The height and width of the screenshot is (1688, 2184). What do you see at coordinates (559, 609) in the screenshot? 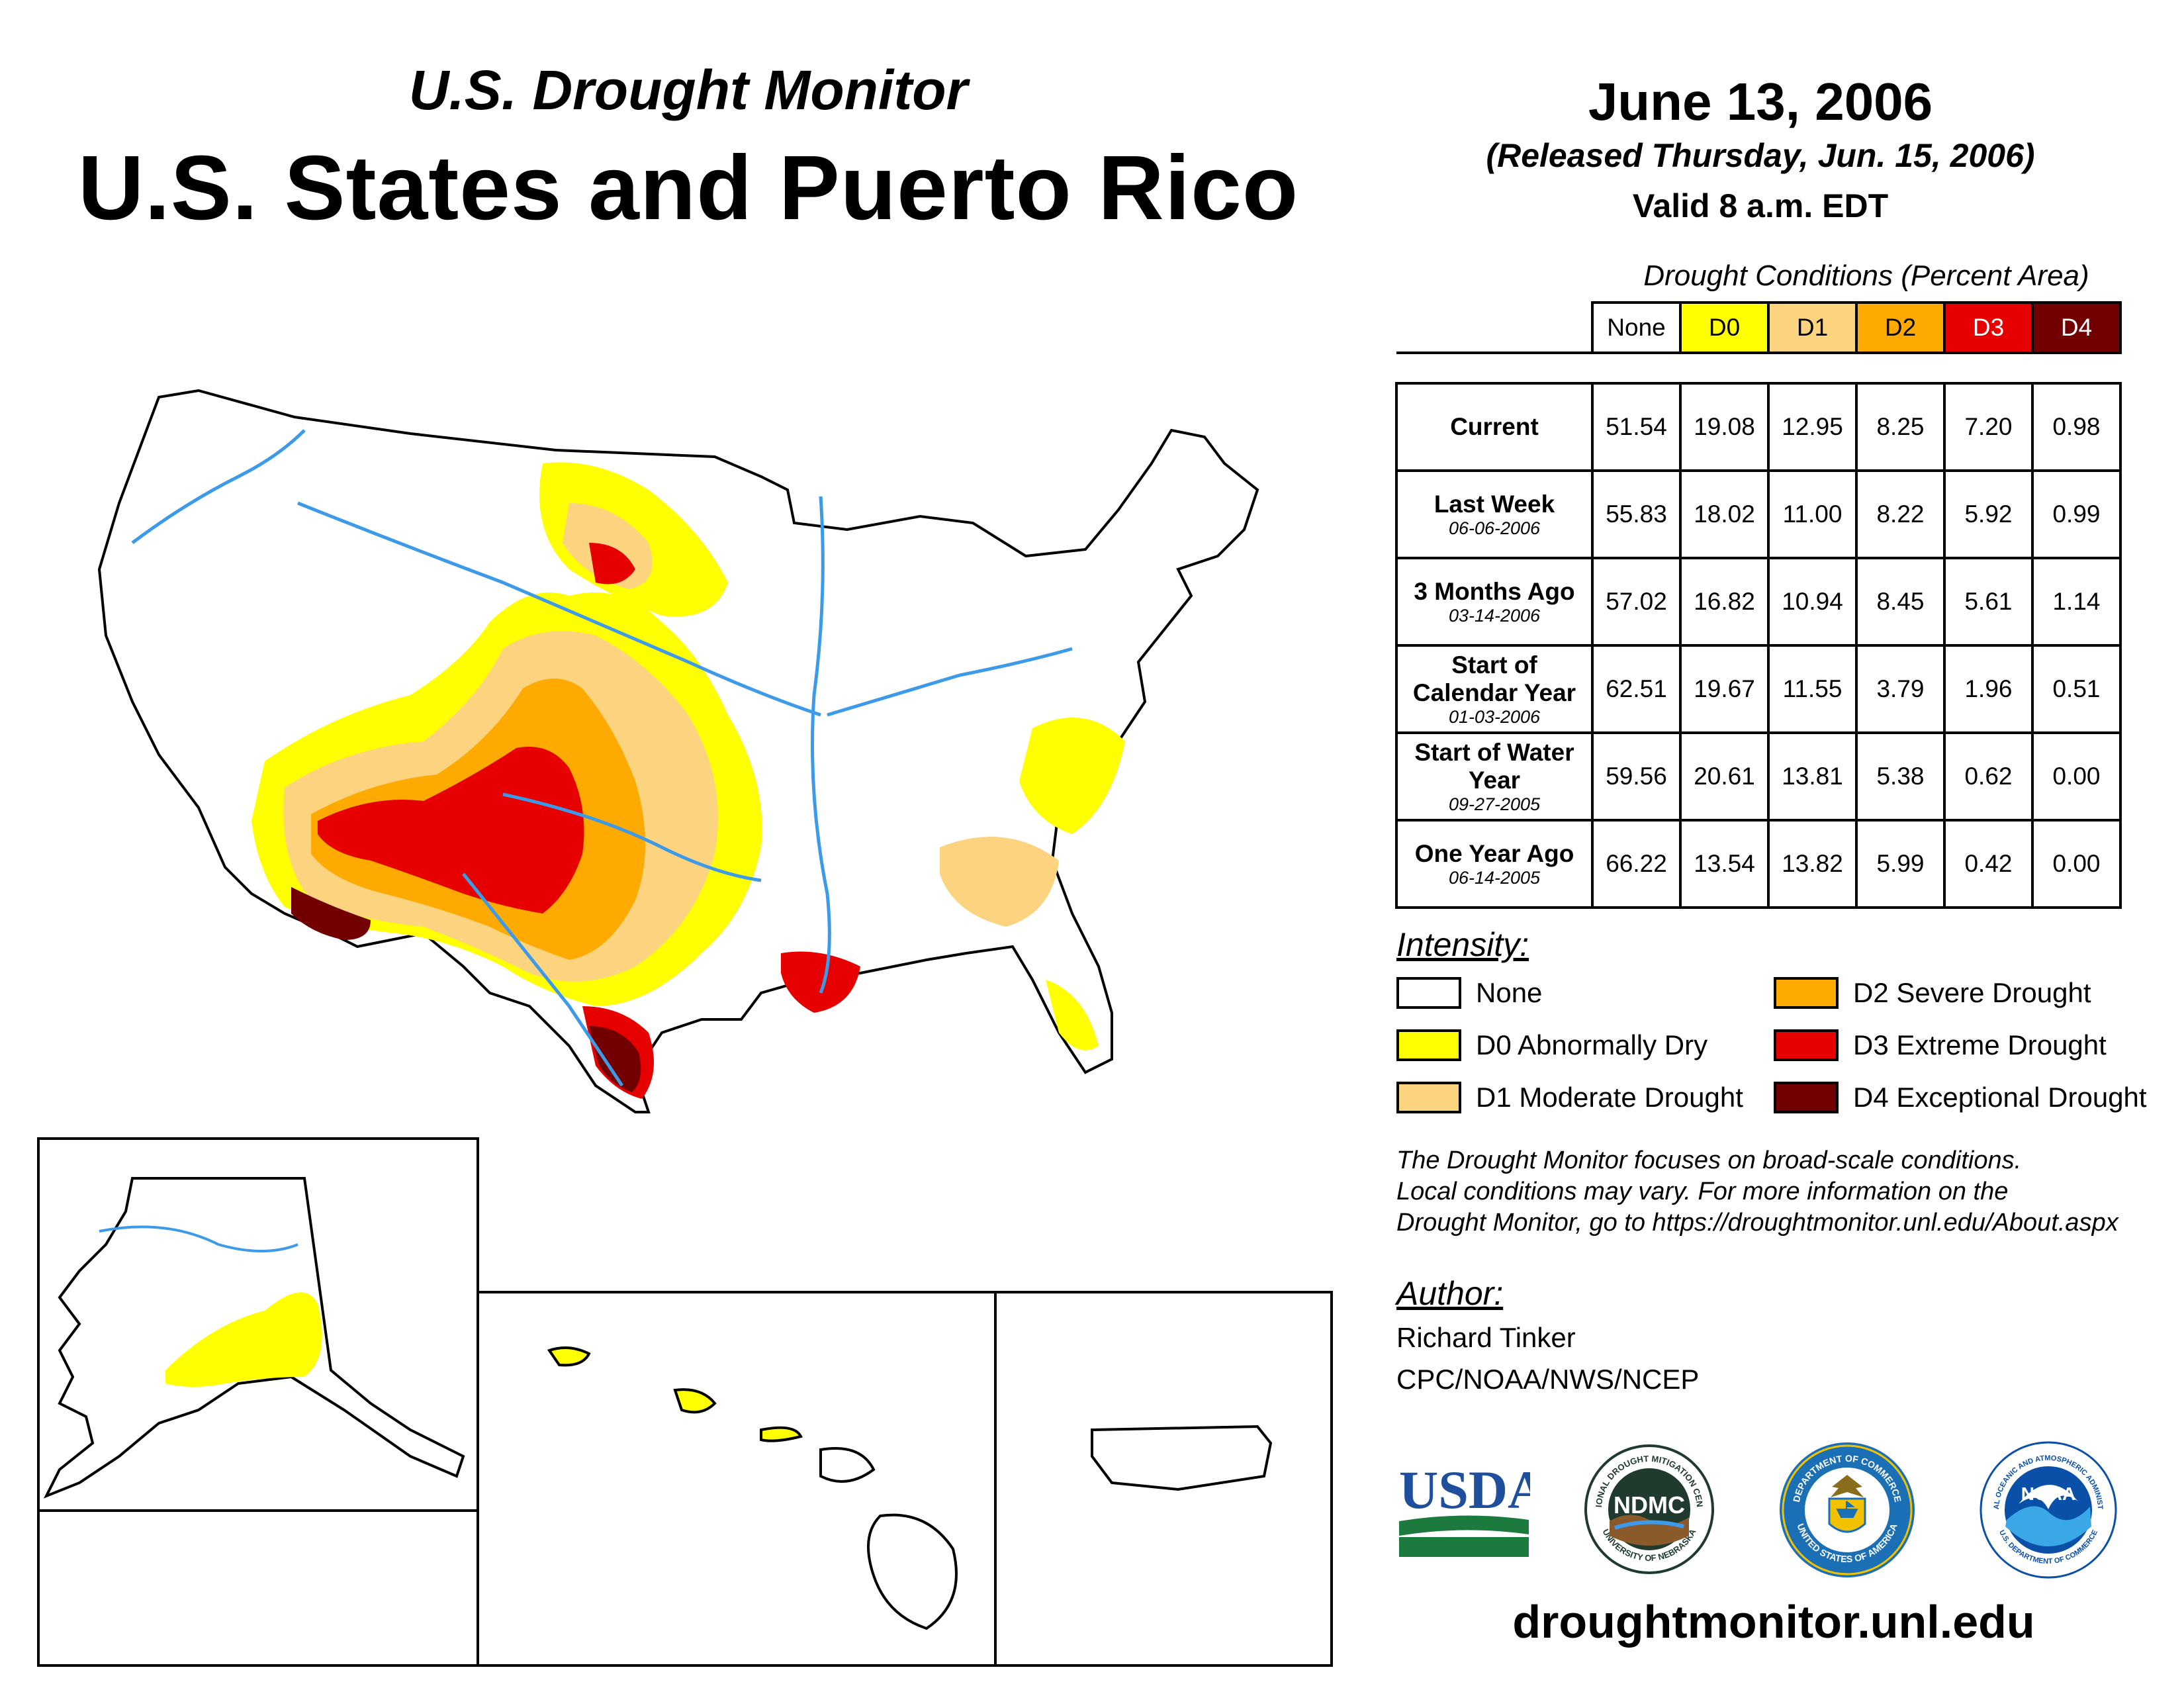
I see `river-missouri` at bounding box center [559, 609].